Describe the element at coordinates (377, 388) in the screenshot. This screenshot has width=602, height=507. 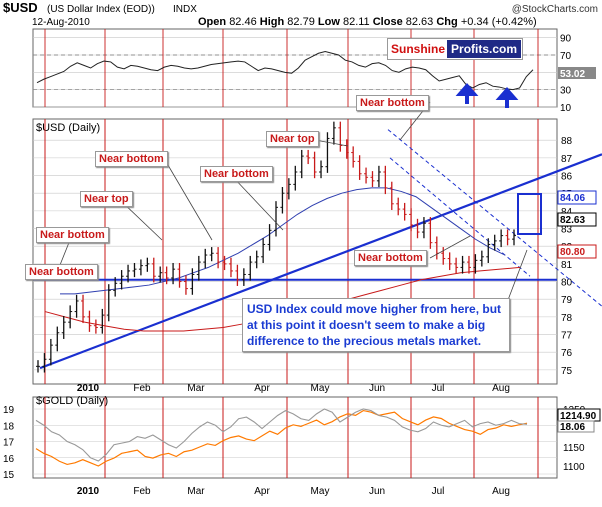
I see `usd-x-label: Jun` at that location.